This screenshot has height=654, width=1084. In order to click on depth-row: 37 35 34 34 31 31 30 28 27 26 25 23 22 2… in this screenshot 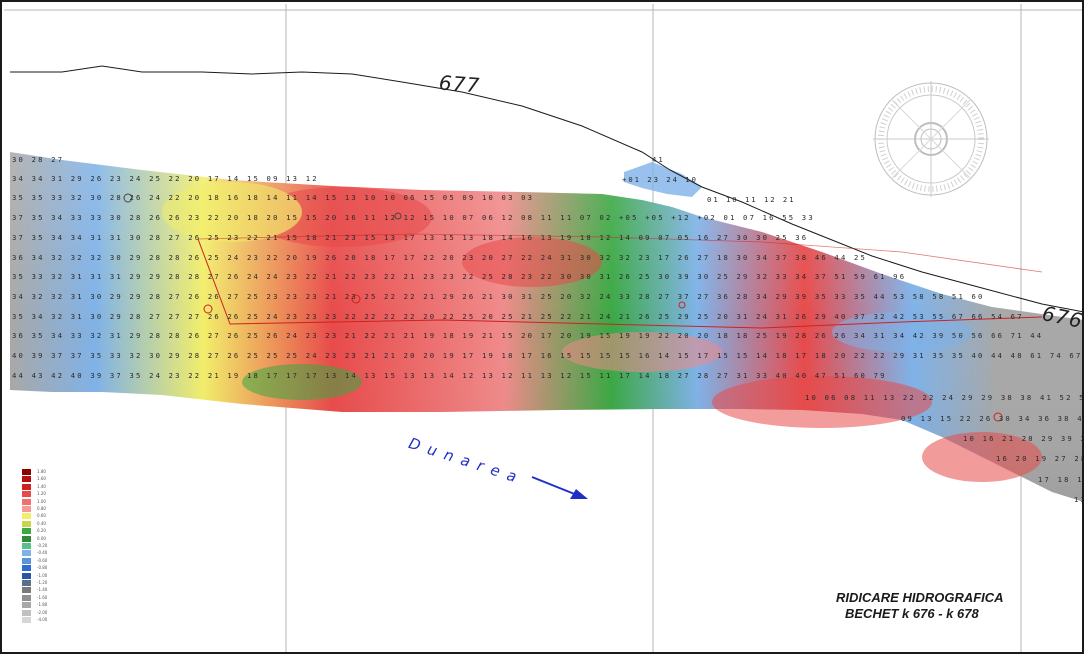, I will do `click(410, 237)`.